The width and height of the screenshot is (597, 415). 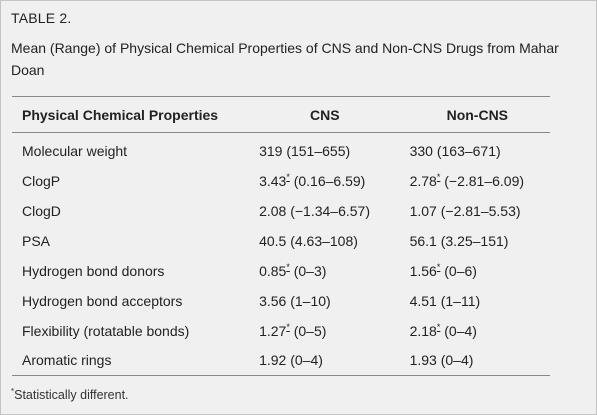 I want to click on non-mean: 330, so click(x=421, y=151).